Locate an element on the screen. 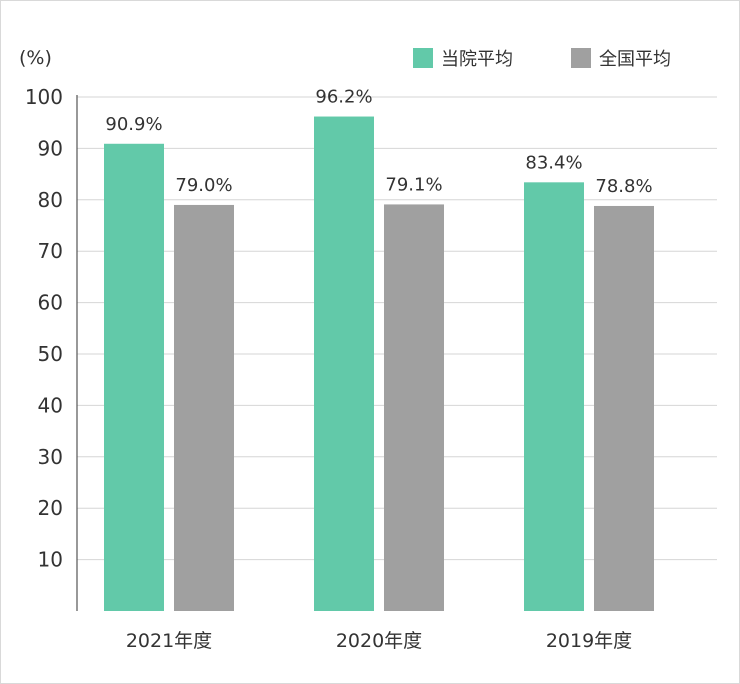  y-tick-label-100: 100 is located at coordinates (44, 97).